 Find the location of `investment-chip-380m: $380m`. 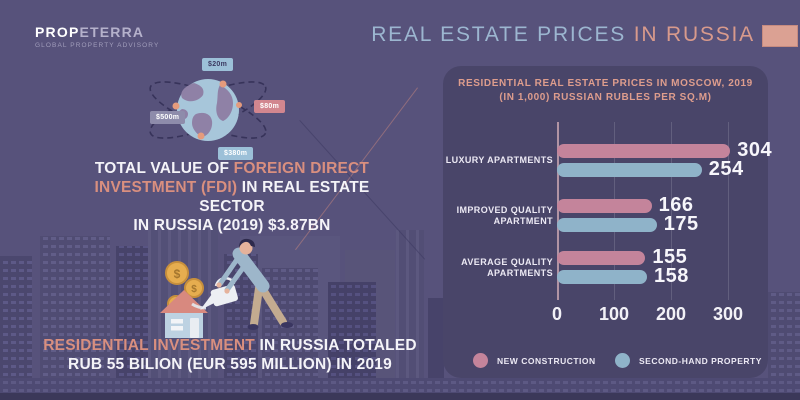

investment-chip-380m: $380m is located at coordinates (236, 153).